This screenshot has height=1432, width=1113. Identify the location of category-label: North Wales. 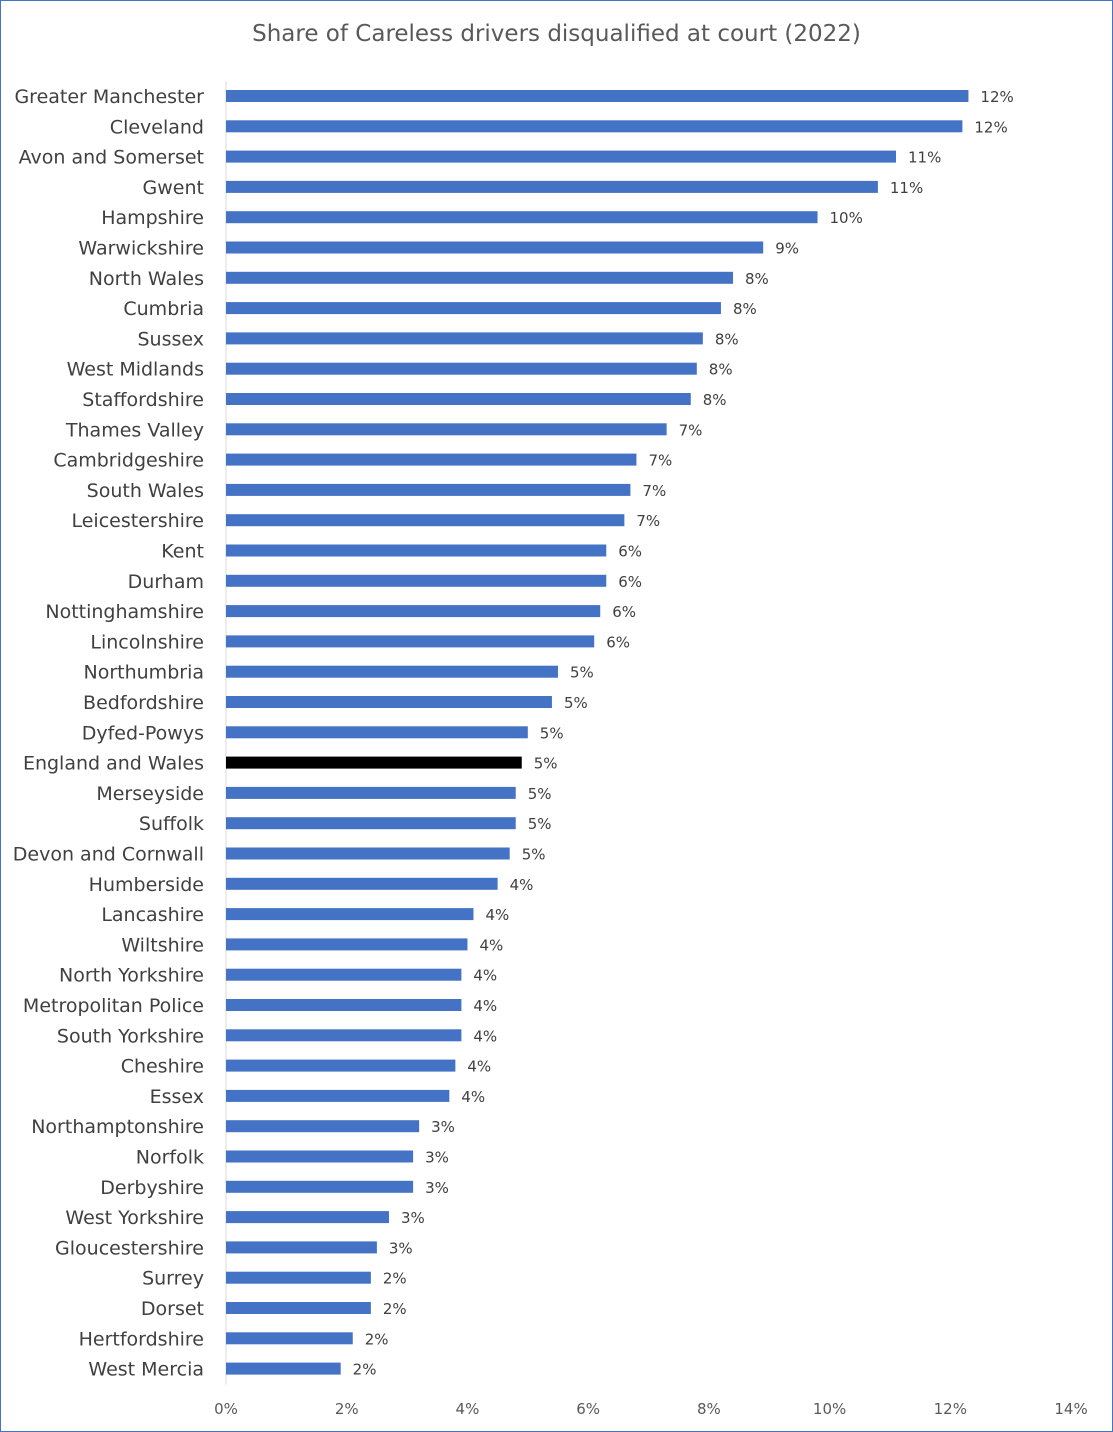
(146, 279).